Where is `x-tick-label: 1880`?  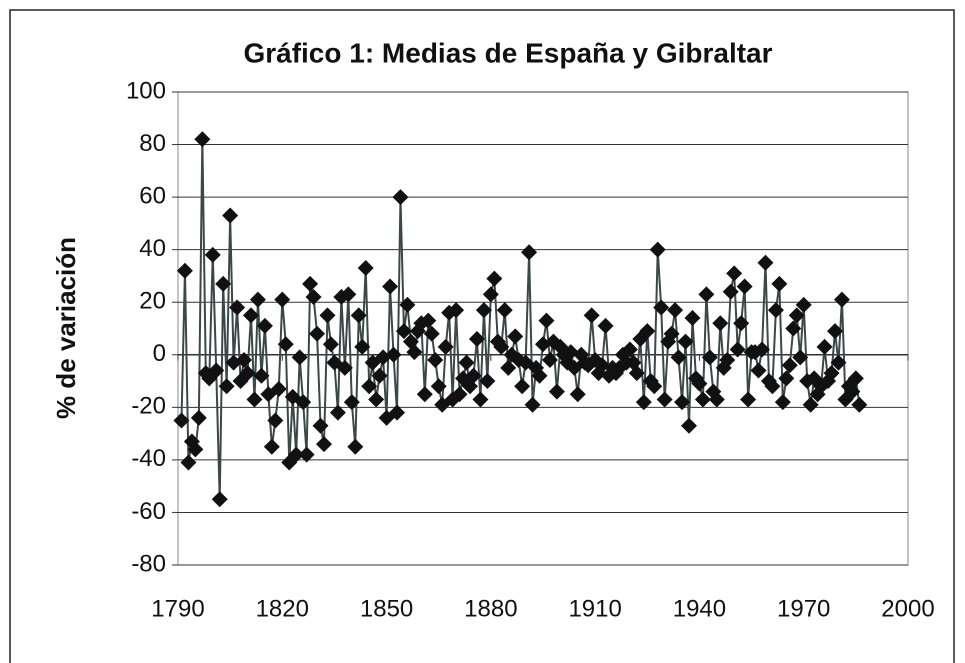 x-tick-label: 1880 is located at coordinates (490, 608).